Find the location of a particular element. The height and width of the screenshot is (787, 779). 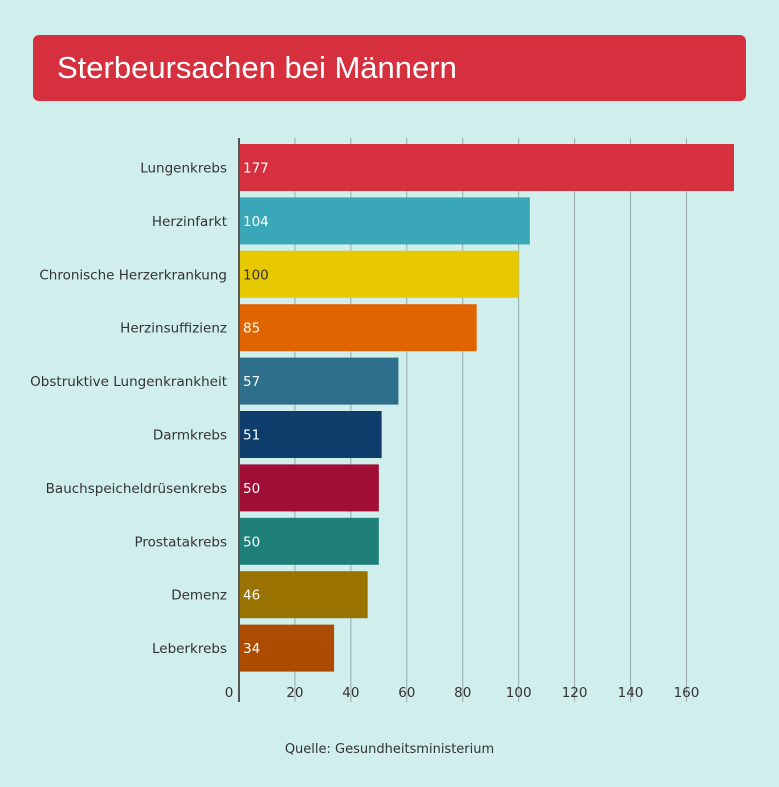

category-label: Bauchspeicheldrüsenkrebs is located at coordinates (136, 489).